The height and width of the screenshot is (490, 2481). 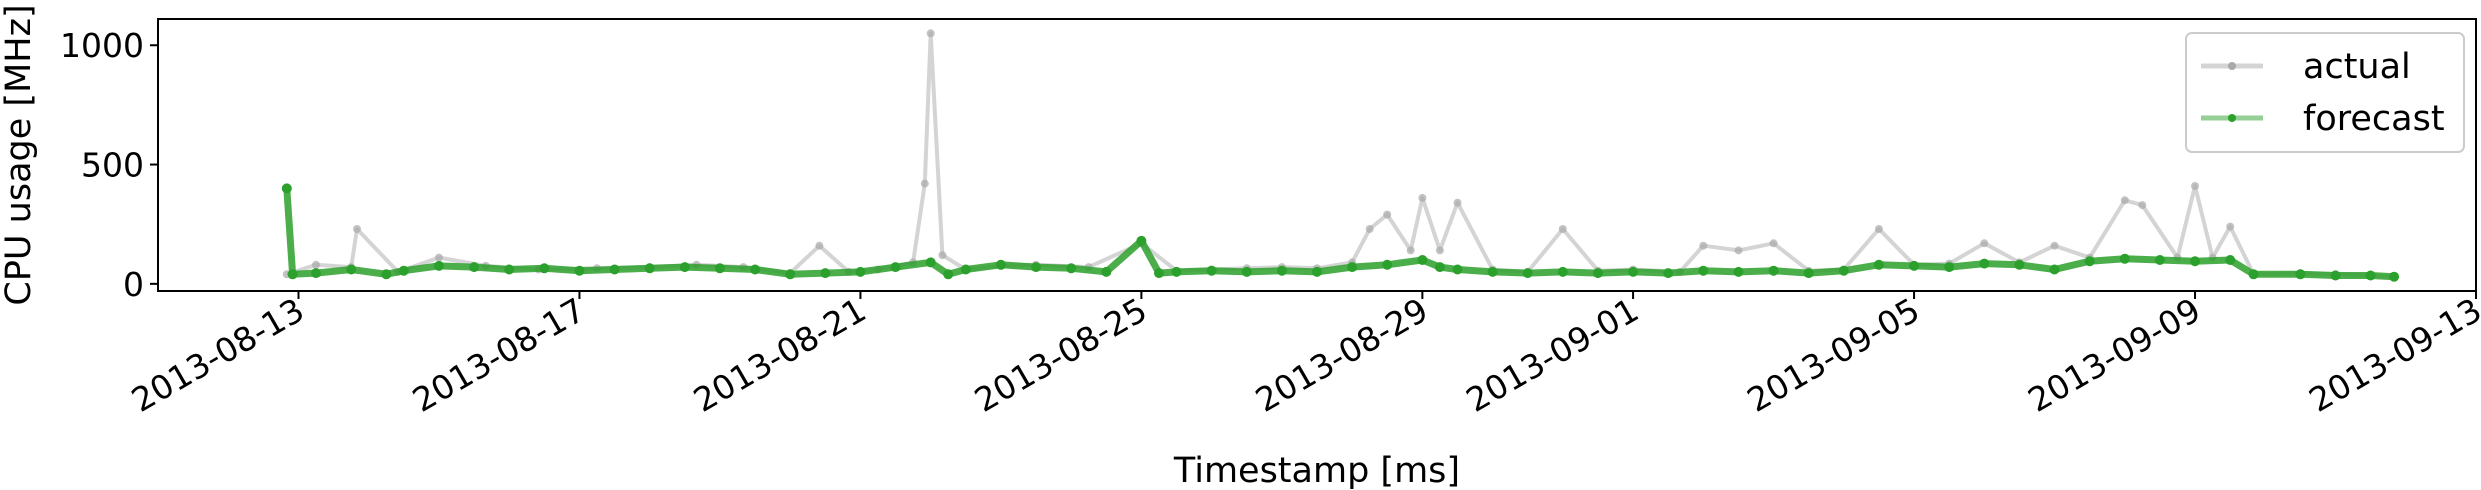 What do you see at coordinates (133, 284) in the screenshot?
I see `y-tick-label: 0` at bounding box center [133, 284].